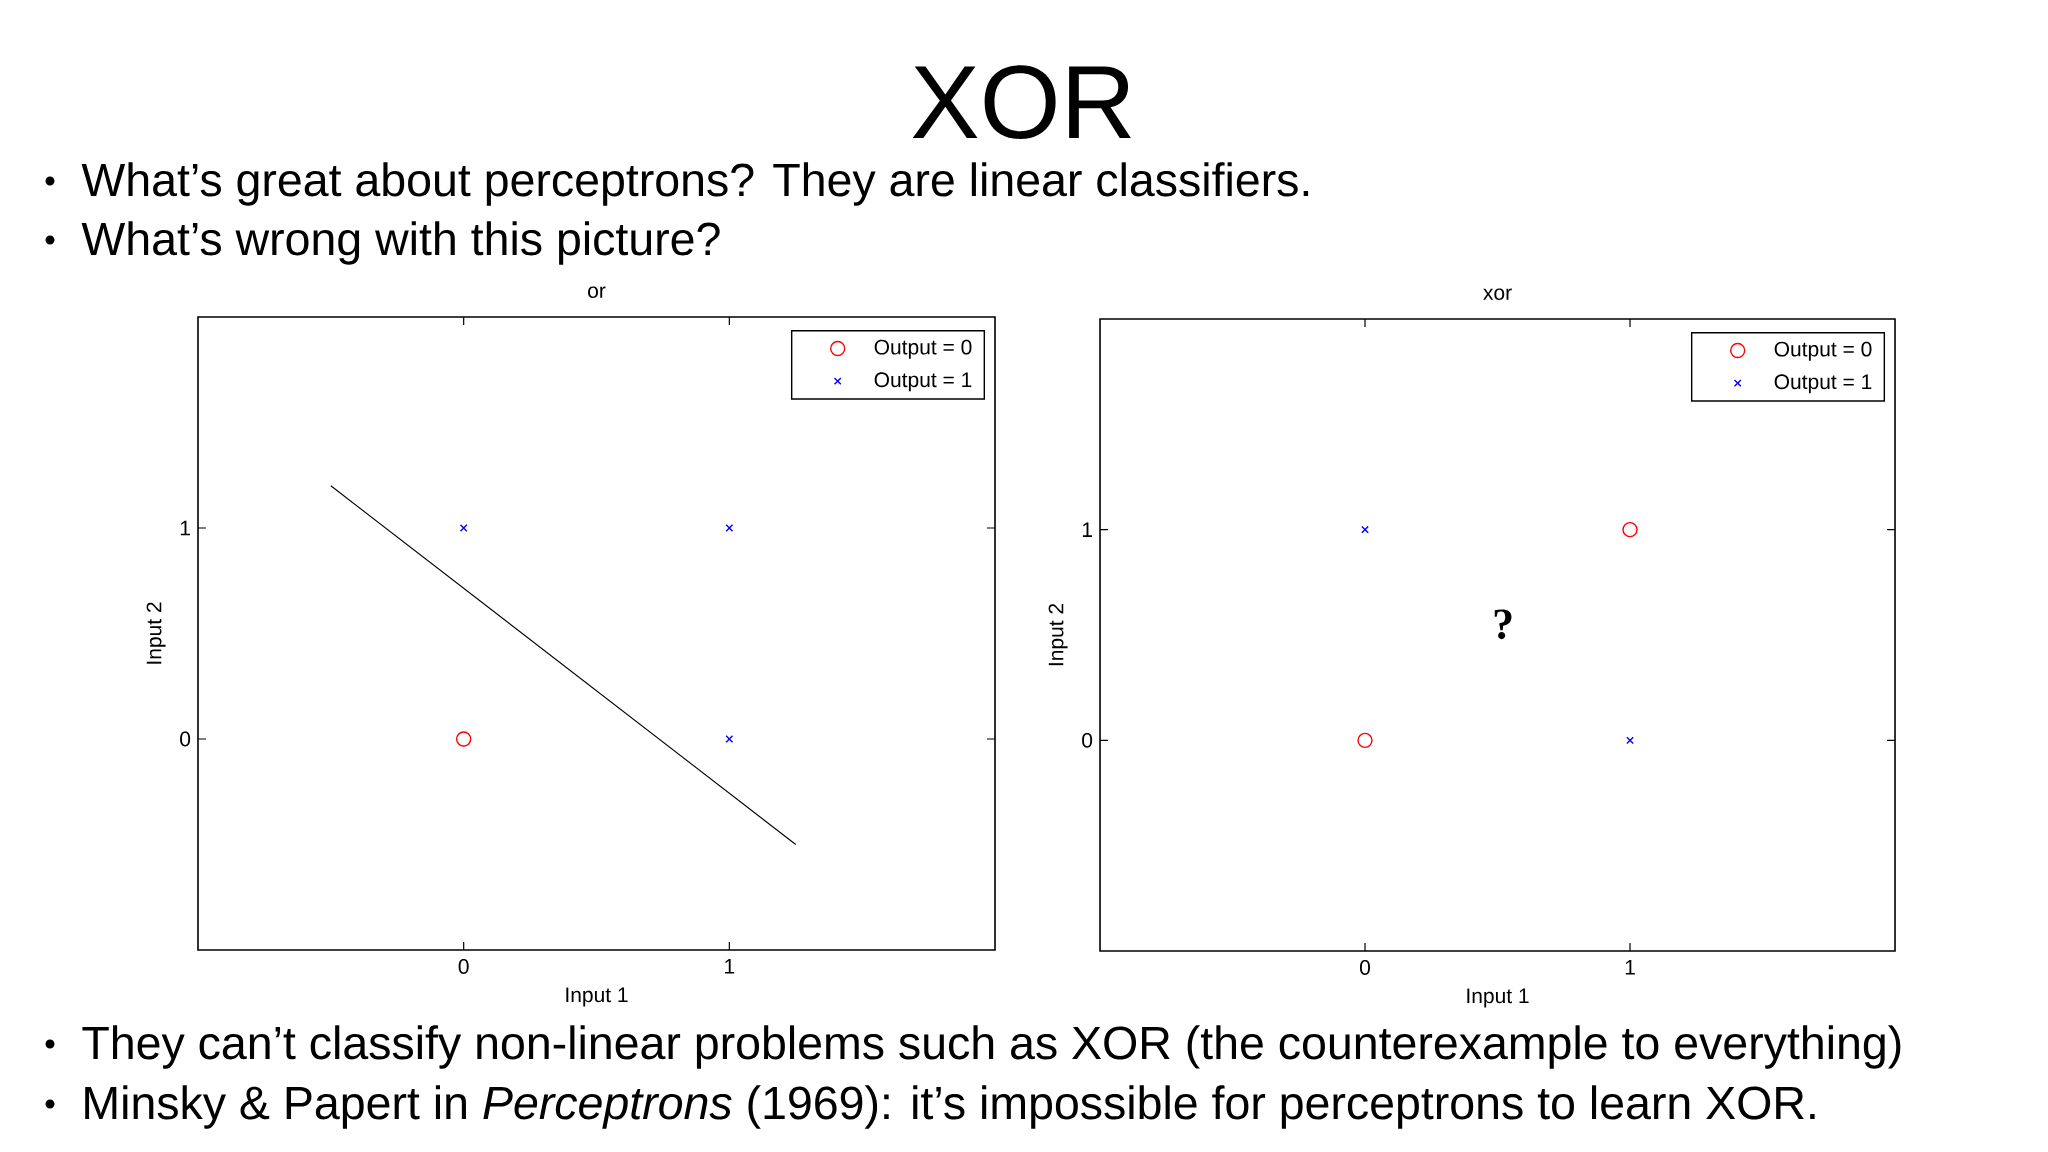 Image resolution: width=2048 pixels, height=1152 pixels. Describe the element at coordinates (950, 1107) in the screenshot. I see `text: Minsky & Papert in Perceptrons (1969): it’s impossible for perceptrons to learn XOR.` at that location.